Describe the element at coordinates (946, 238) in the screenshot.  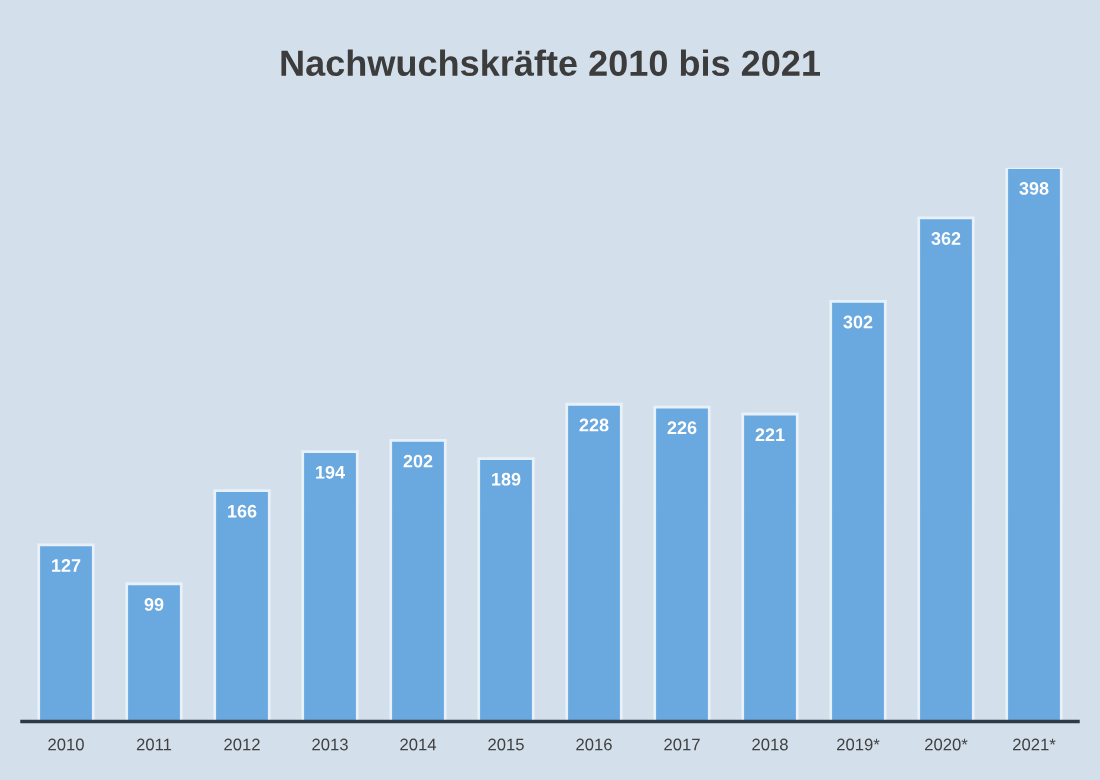
I see `data-label: 362` at that location.